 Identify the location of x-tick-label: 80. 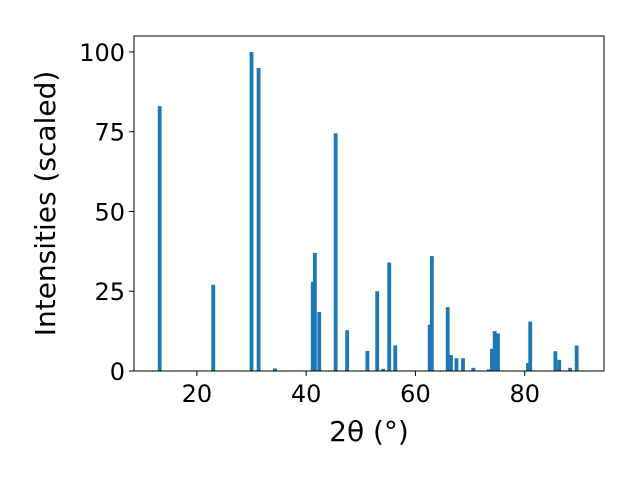
(524, 394).